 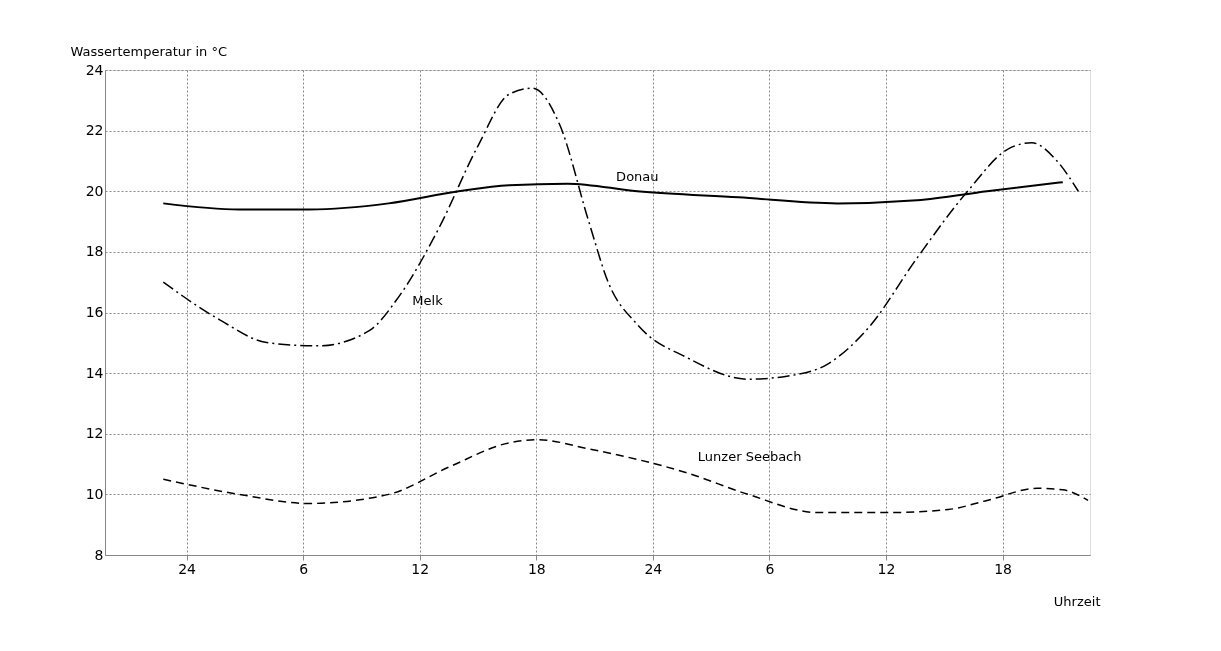 What do you see at coordinates (94, 190) in the screenshot?
I see `y-tick-label: 20` at bounding box center [94, 190].